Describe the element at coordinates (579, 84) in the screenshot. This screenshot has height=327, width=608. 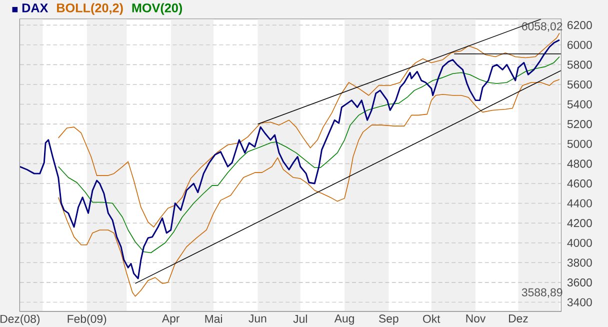
I see `y-tick-label: 5600` at that location.